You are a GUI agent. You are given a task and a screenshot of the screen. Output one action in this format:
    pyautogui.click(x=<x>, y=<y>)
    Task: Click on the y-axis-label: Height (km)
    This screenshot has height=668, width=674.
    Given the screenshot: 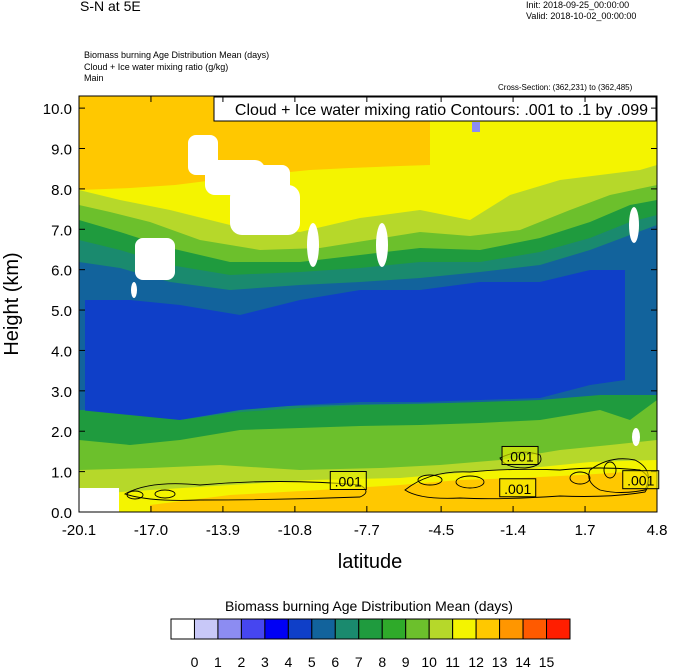 What is the action you would take?
    pyautogui.click(x=12, y=303)
    